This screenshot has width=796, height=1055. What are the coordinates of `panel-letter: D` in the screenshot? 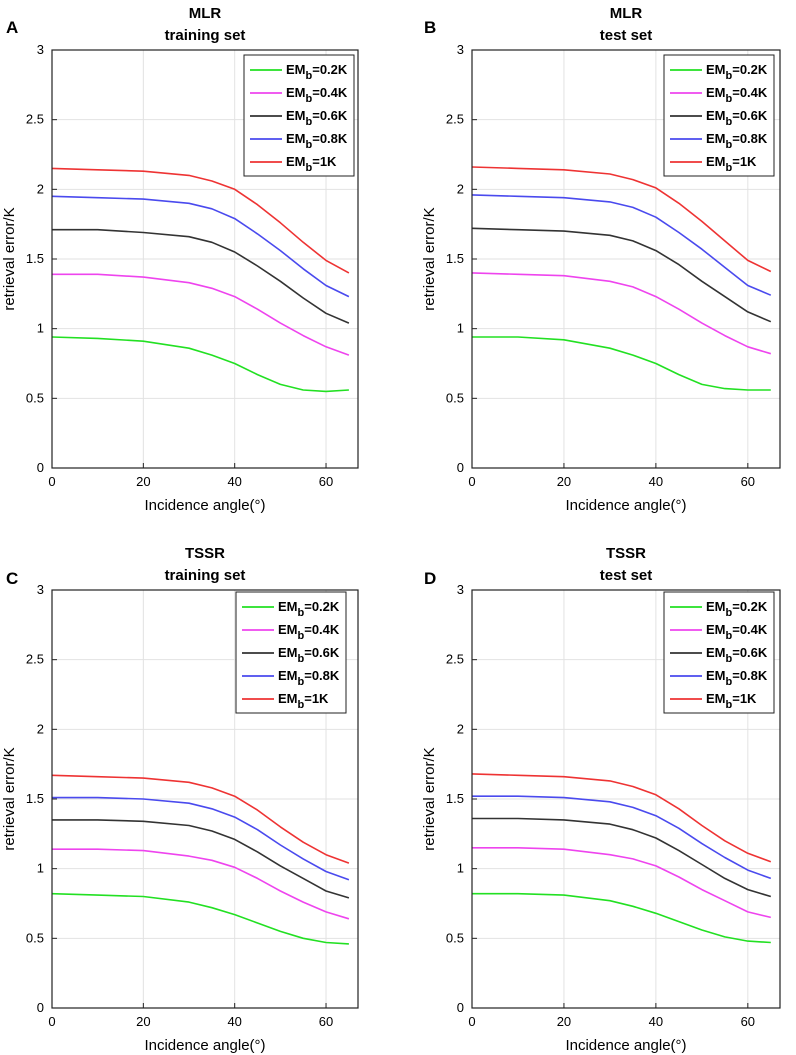 It's located at (430, 578).